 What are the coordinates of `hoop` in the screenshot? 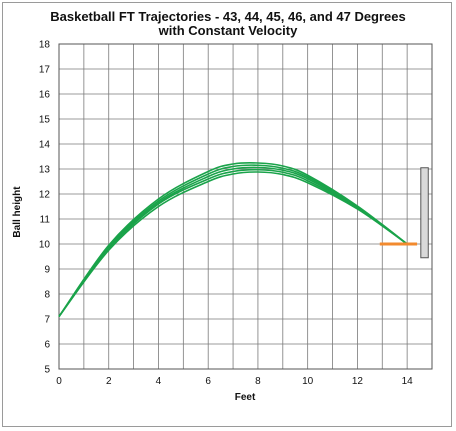 It's located at (404, 213).